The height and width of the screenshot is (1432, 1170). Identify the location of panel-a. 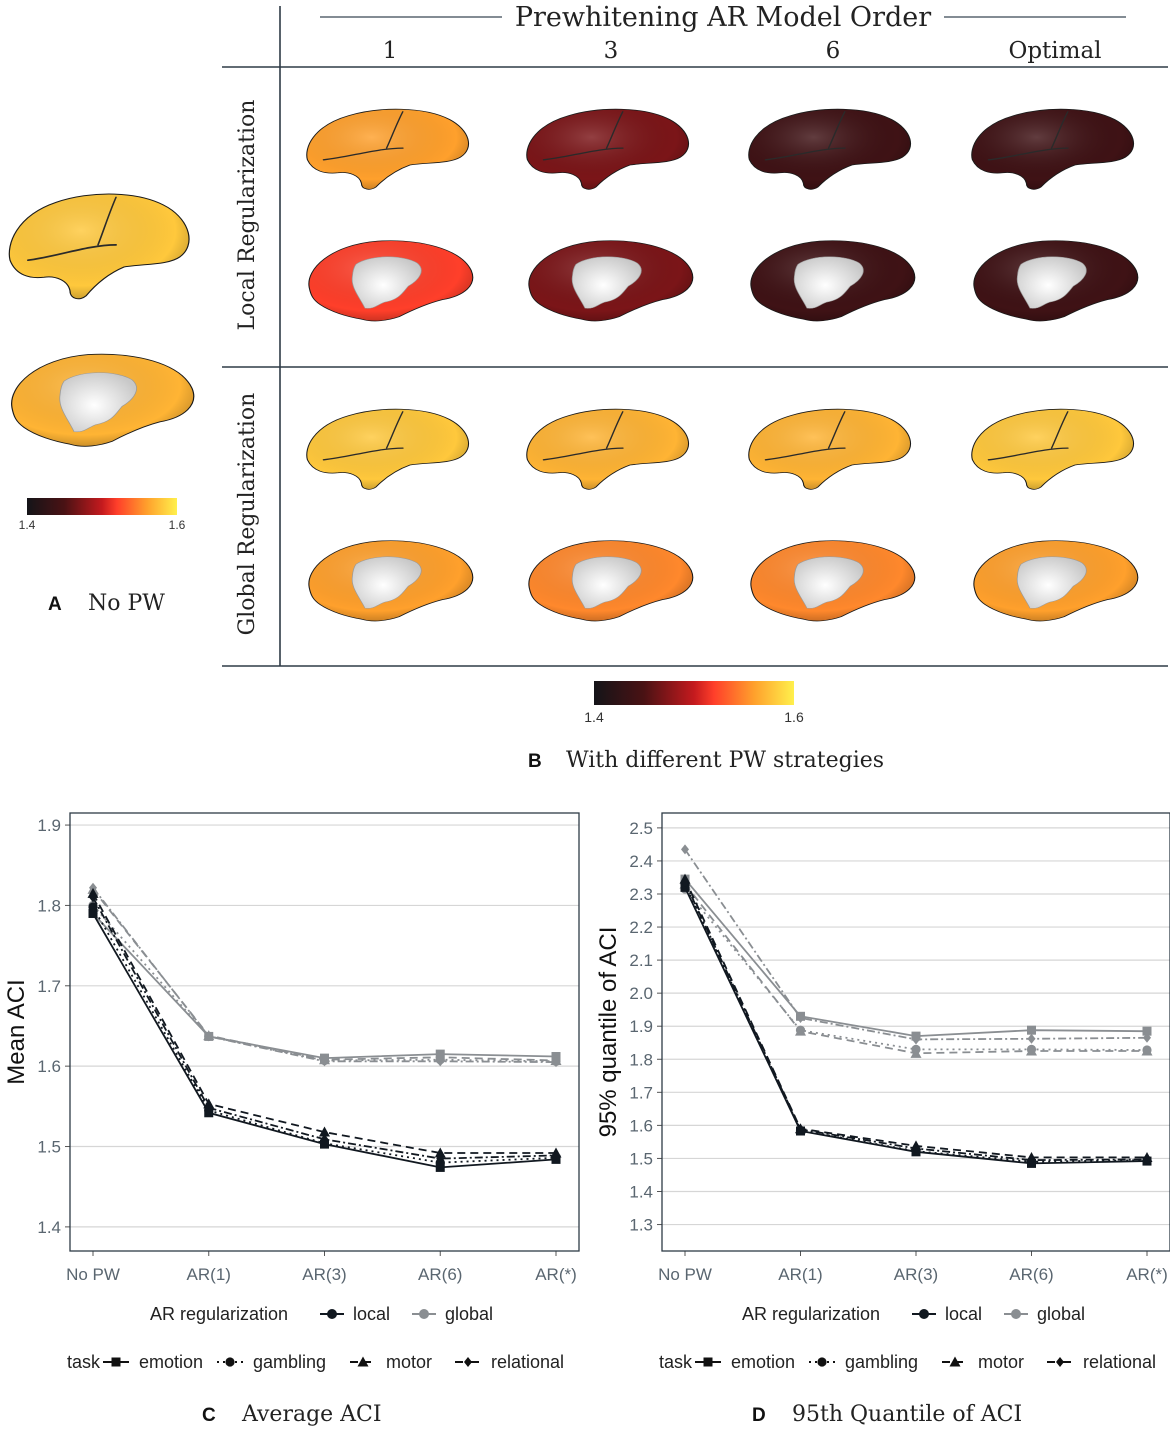
(101, 320).